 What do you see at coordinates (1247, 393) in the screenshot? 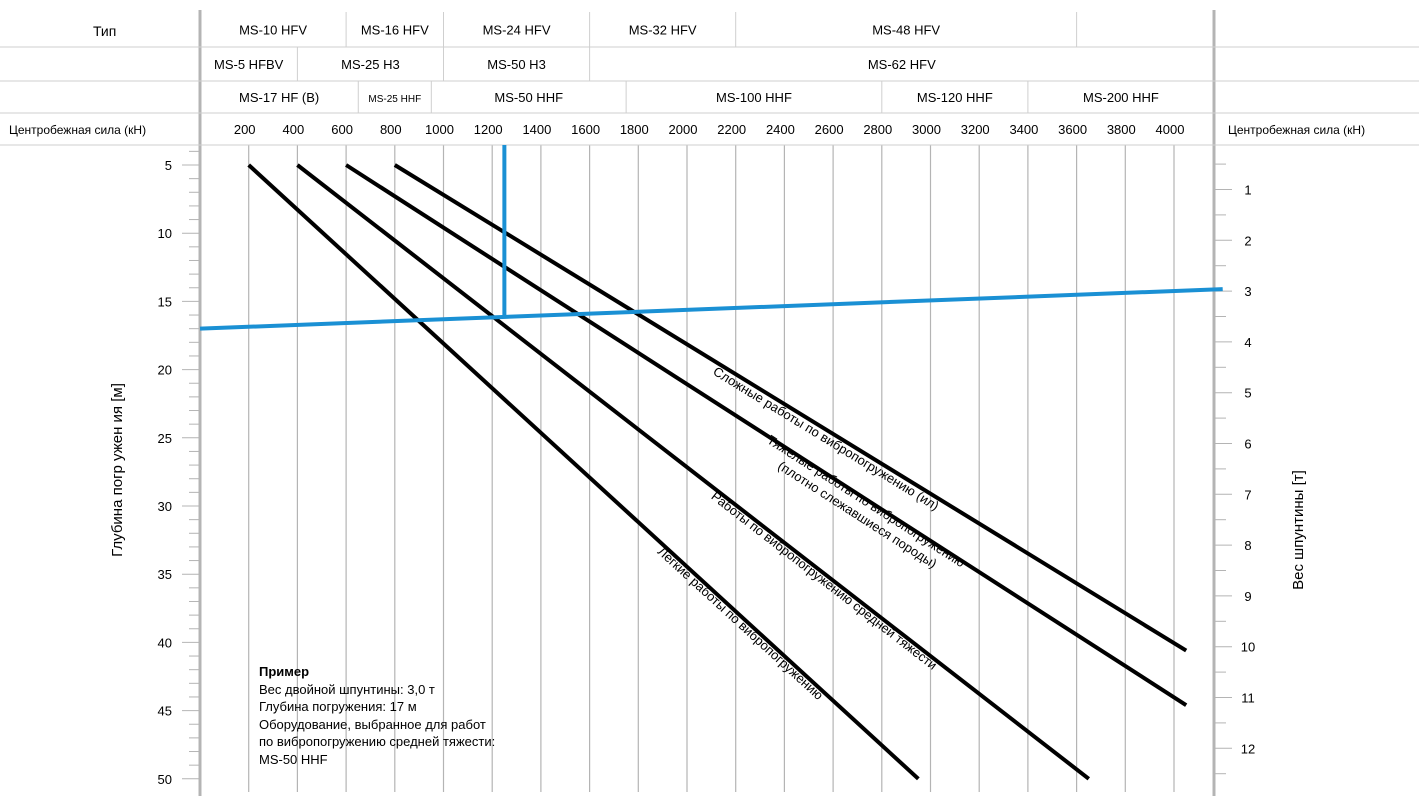
I see `y-right-tick-label-5: 5` at bounding box center [1247, 393].